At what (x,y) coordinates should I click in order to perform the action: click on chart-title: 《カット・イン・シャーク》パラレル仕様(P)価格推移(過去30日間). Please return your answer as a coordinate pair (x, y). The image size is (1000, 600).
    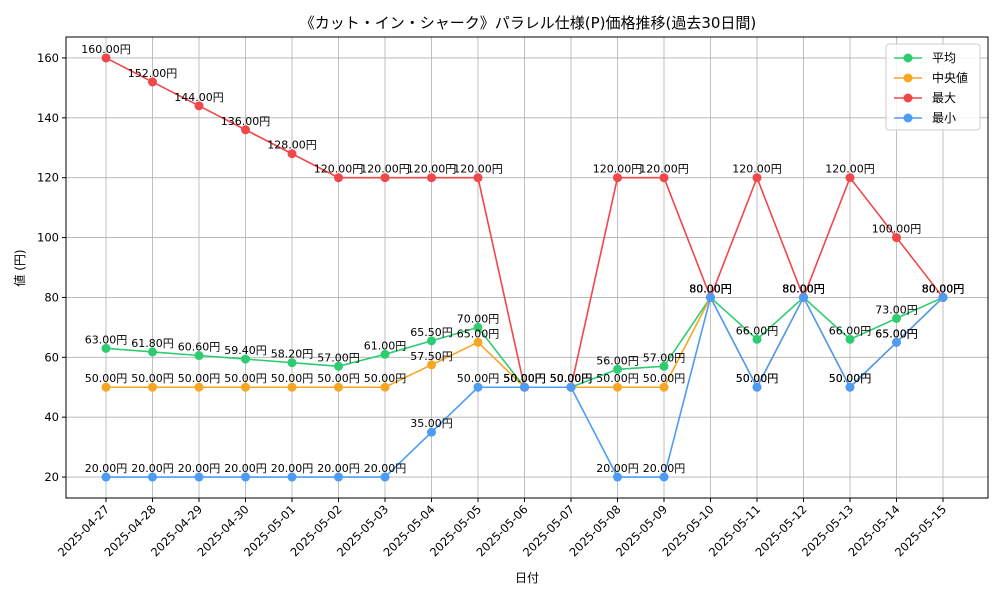
    Looking at the image, I should click on (528, 23).